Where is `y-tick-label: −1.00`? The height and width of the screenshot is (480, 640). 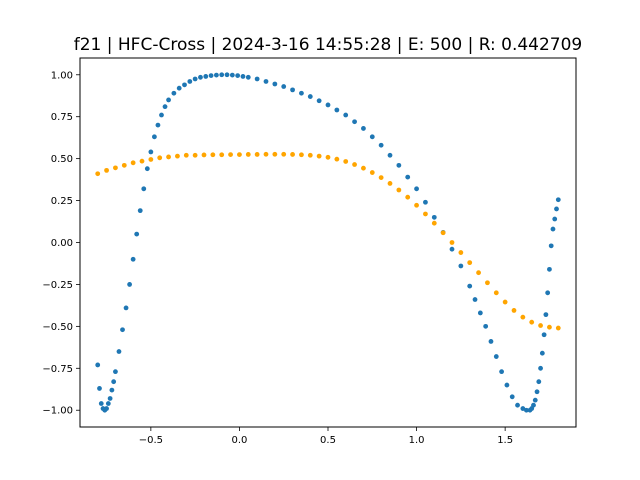
y-tick-label: −1.00 is located at coordinates (57, 411).